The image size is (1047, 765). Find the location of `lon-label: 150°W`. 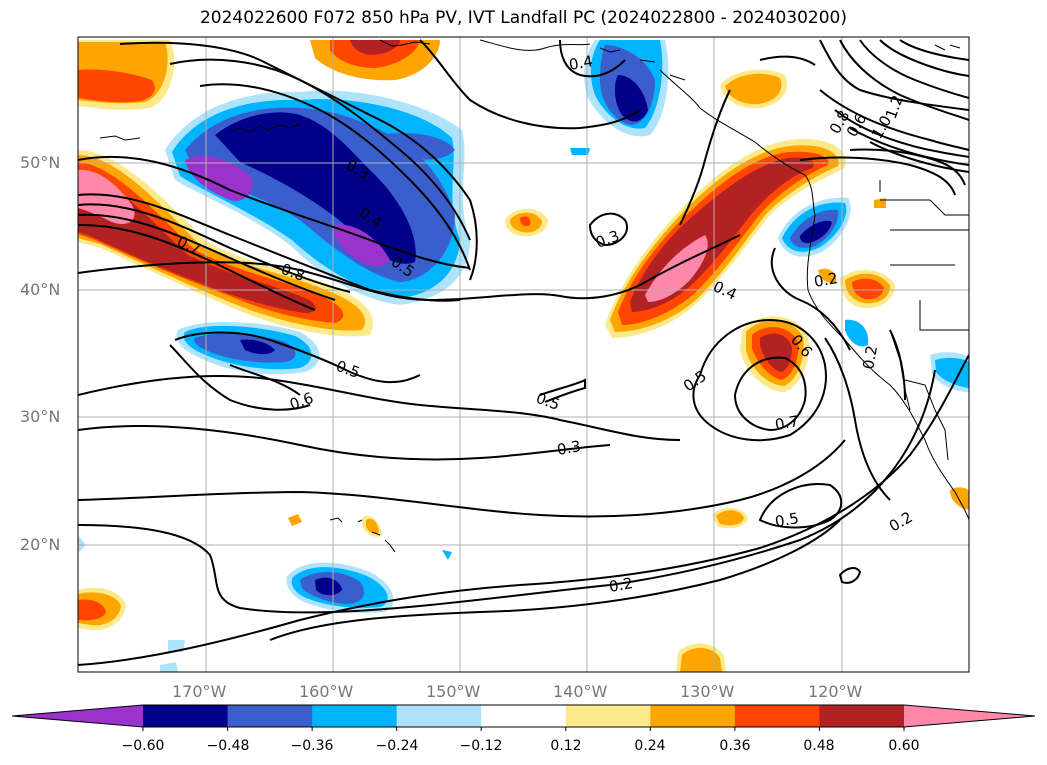

lon-label: 150°W is located at coordinates (453, 691).